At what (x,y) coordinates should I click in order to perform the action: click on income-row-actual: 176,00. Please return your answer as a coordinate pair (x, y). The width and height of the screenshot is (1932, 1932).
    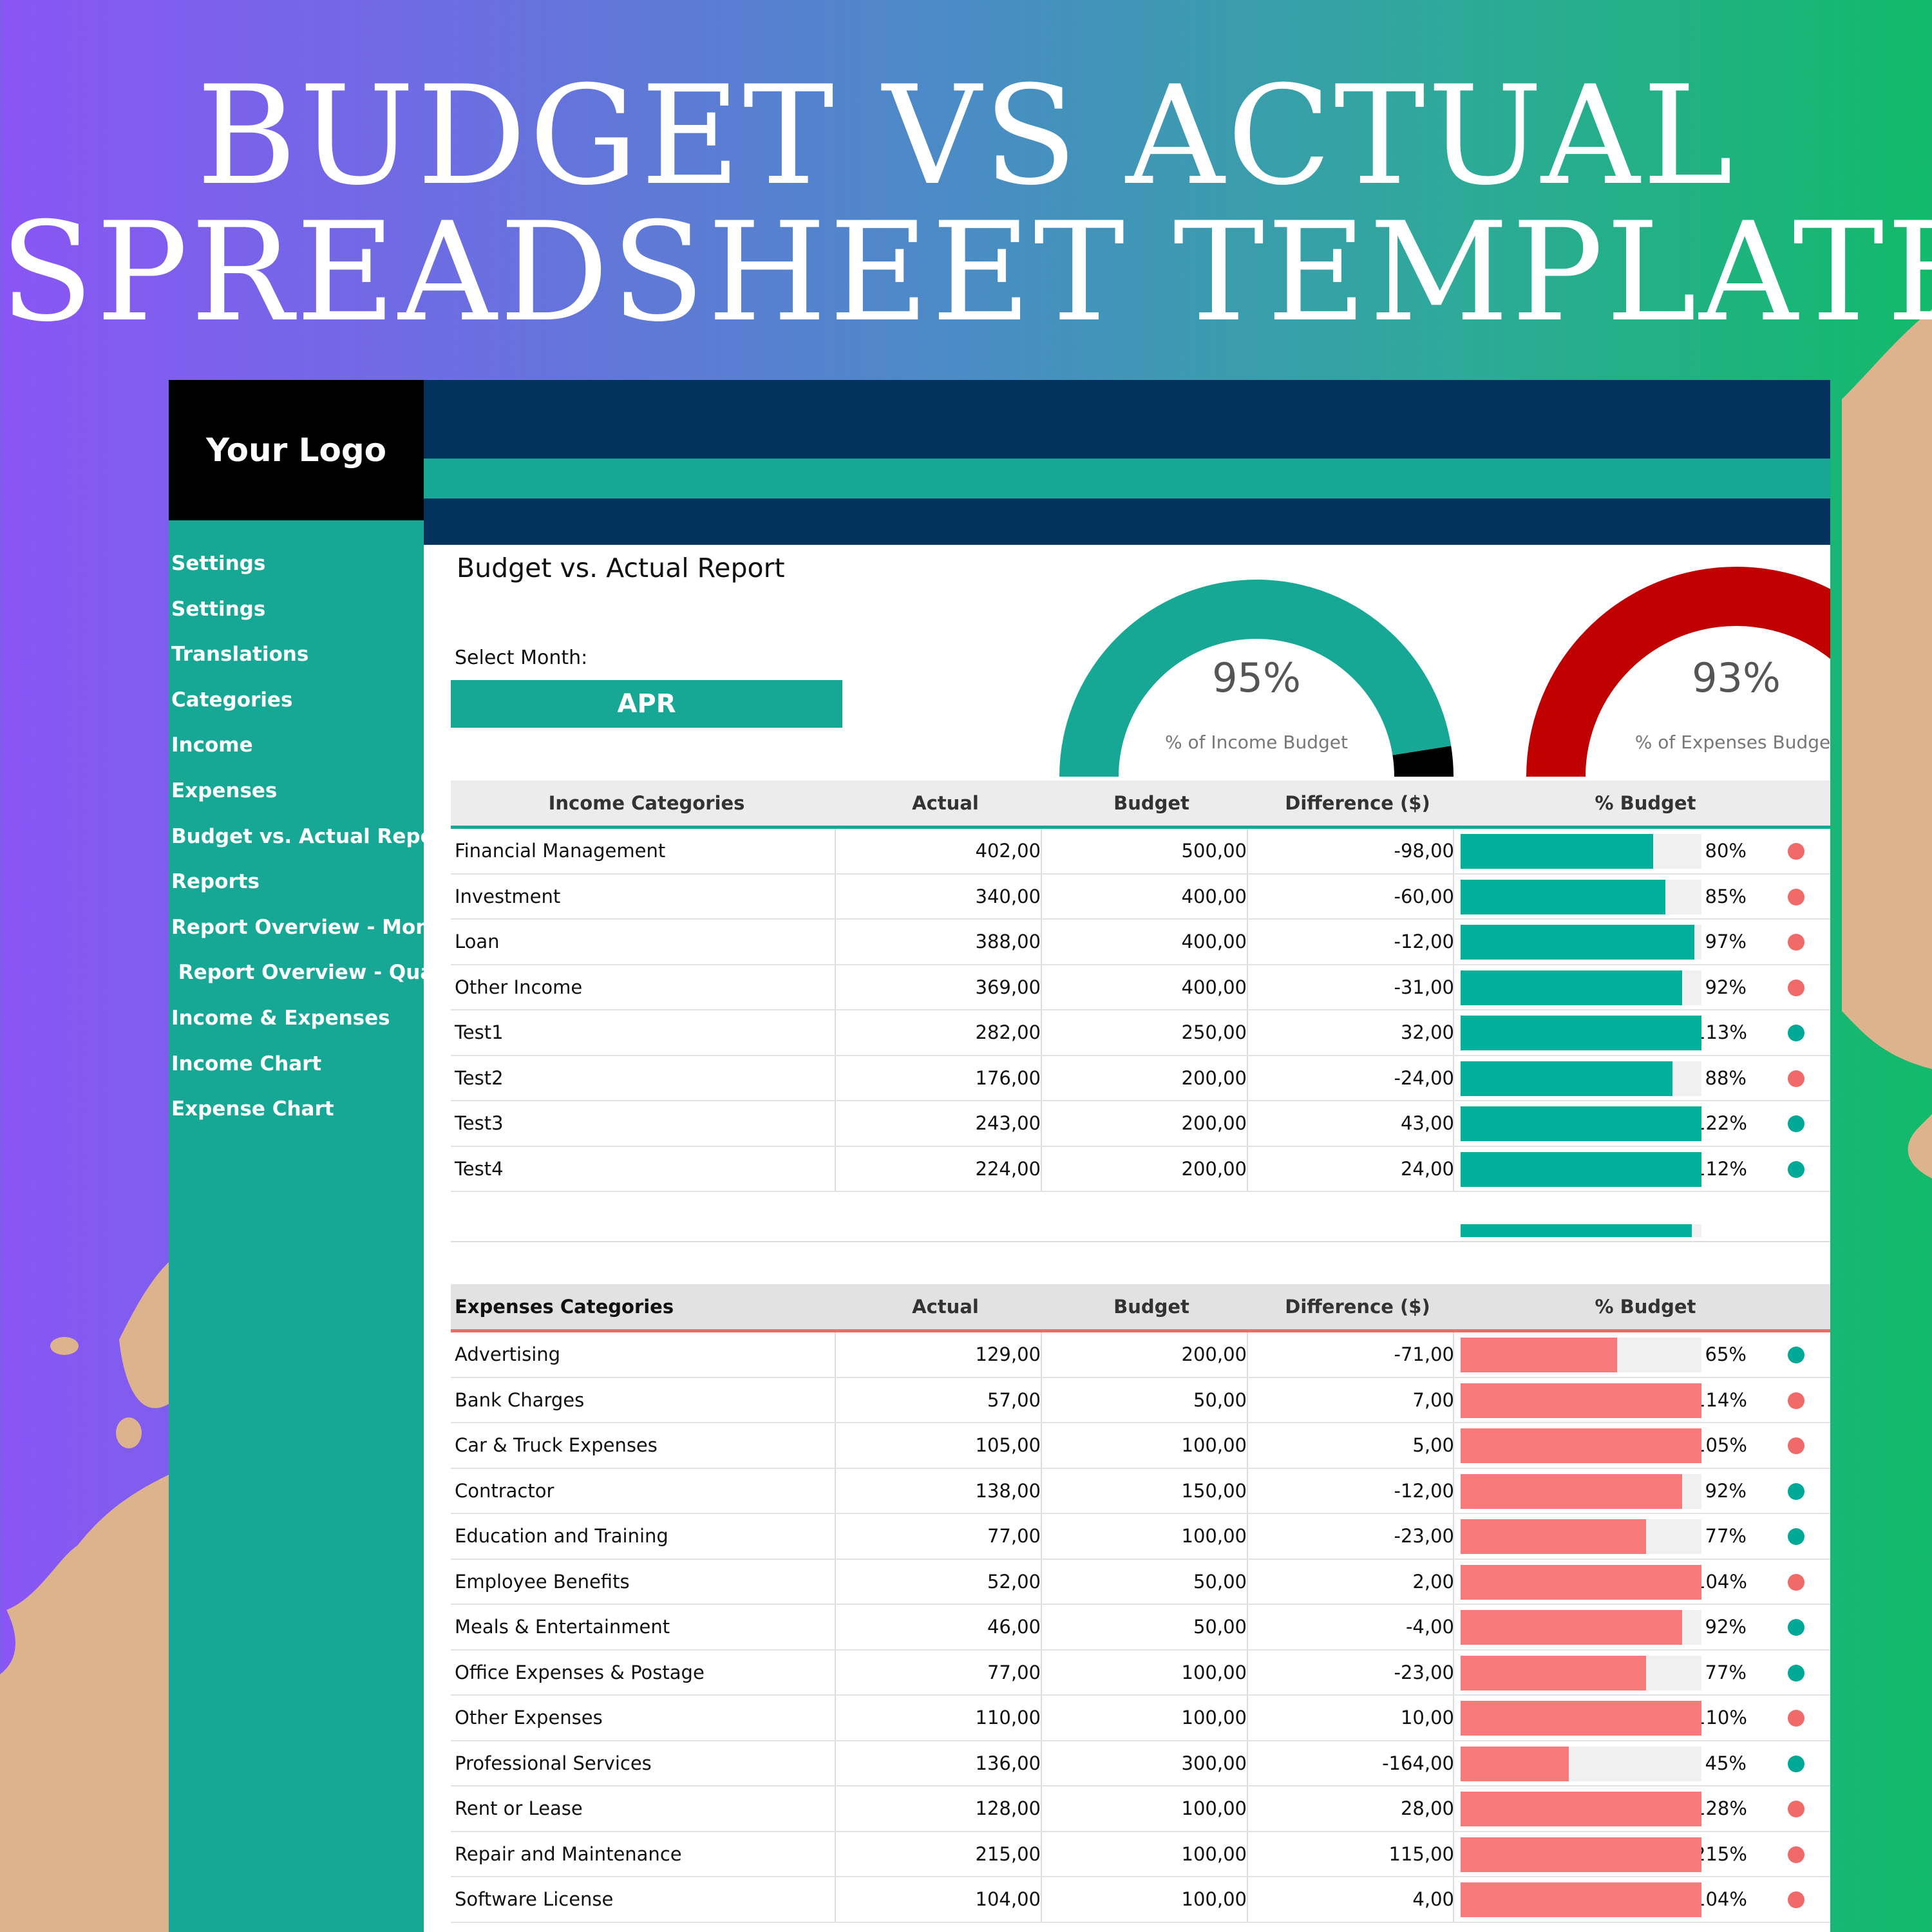
    Looking at the image, I should click on (1008, 1077).